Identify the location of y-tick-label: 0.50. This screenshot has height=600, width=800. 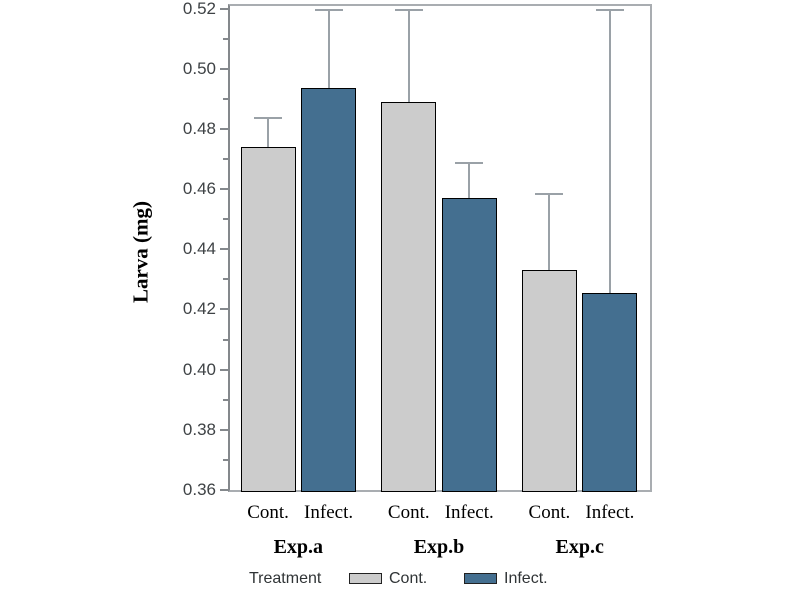
(199, 68).